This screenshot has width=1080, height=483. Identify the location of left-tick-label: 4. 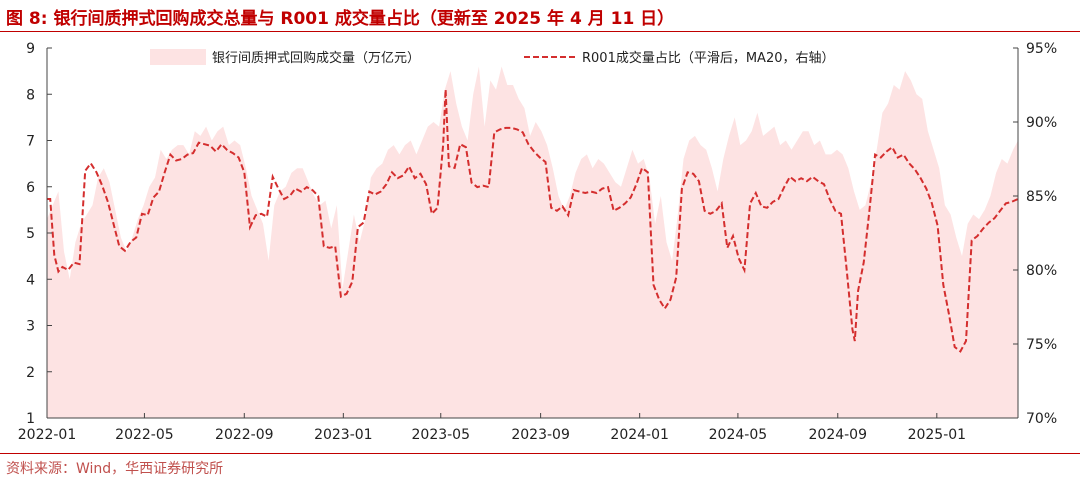
(30, 280).